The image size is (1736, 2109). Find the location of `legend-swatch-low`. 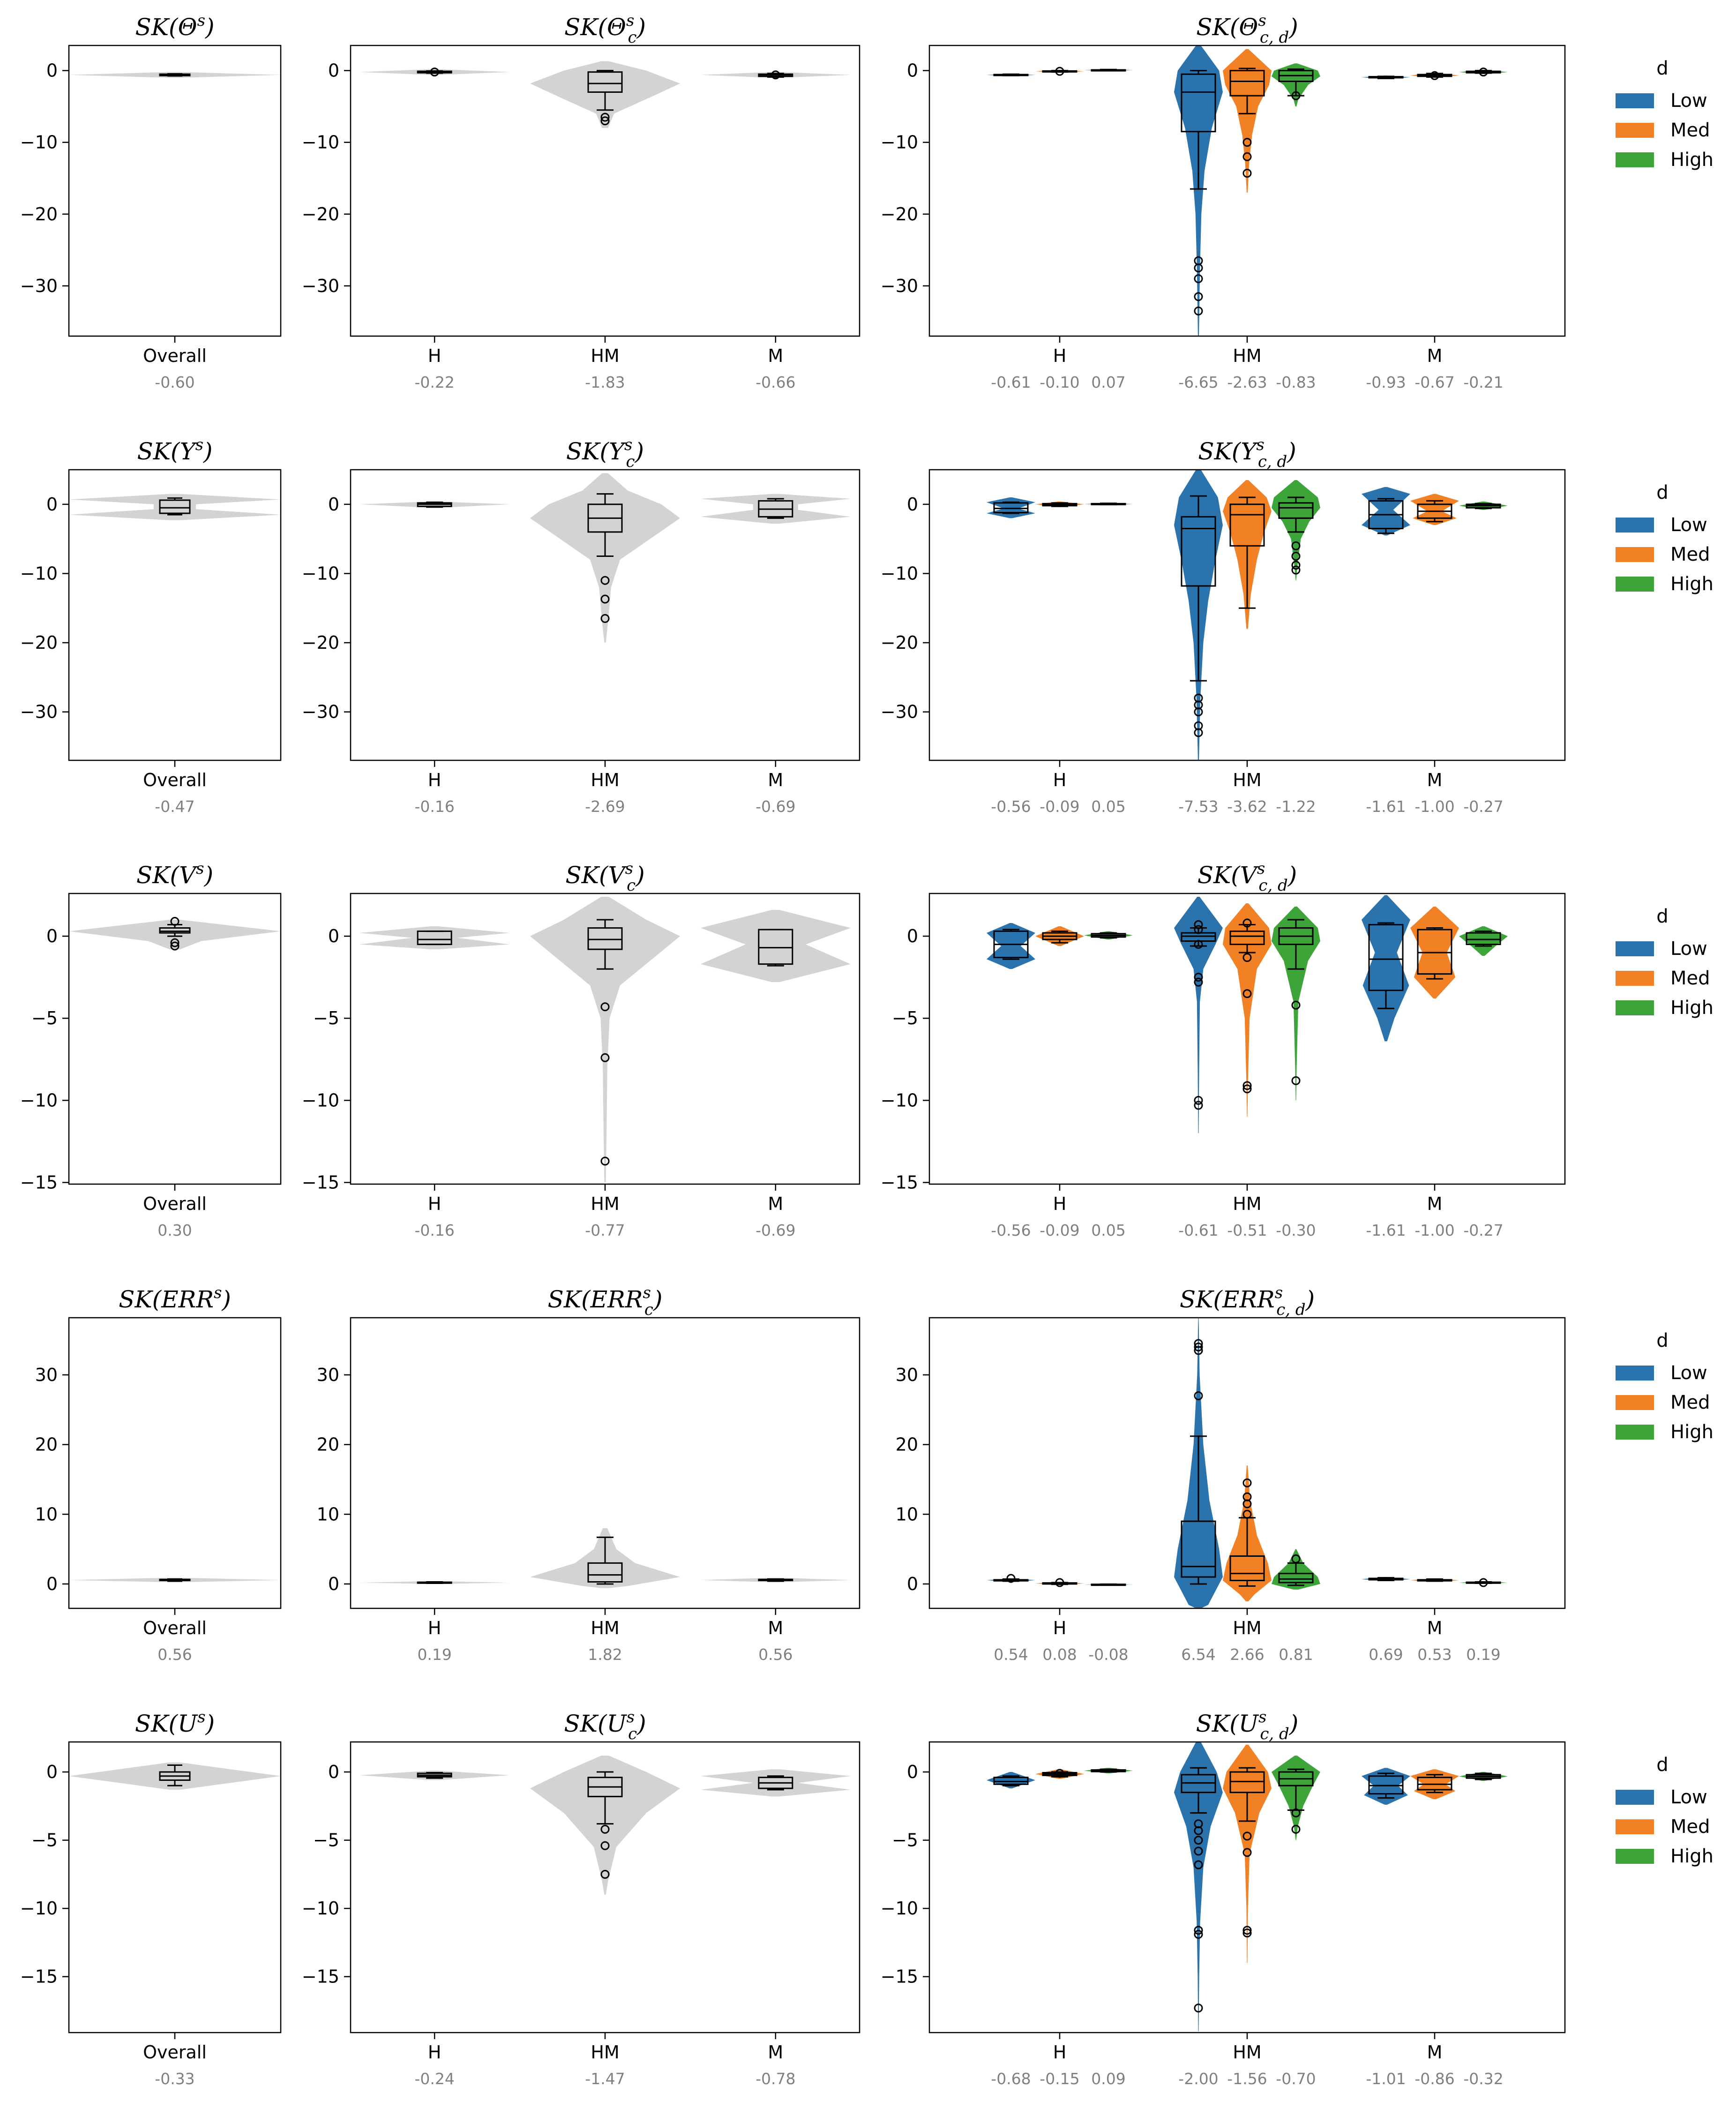

legend-swatch-low is located at coordinates (1635, 525).